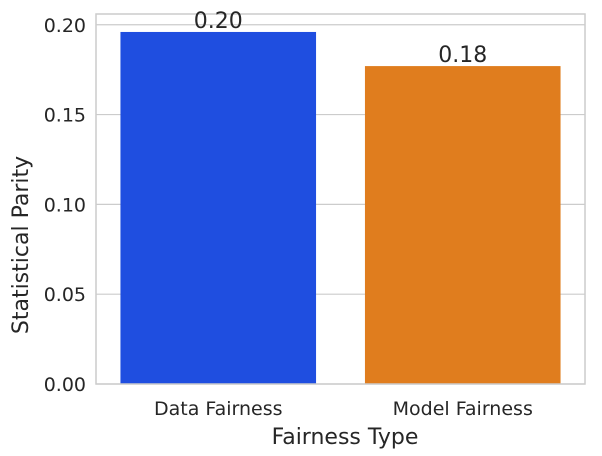  Describe the element at coordinates (345, 437) in the screenshot. I see `x-axis-label: Fairness Type` at that location.